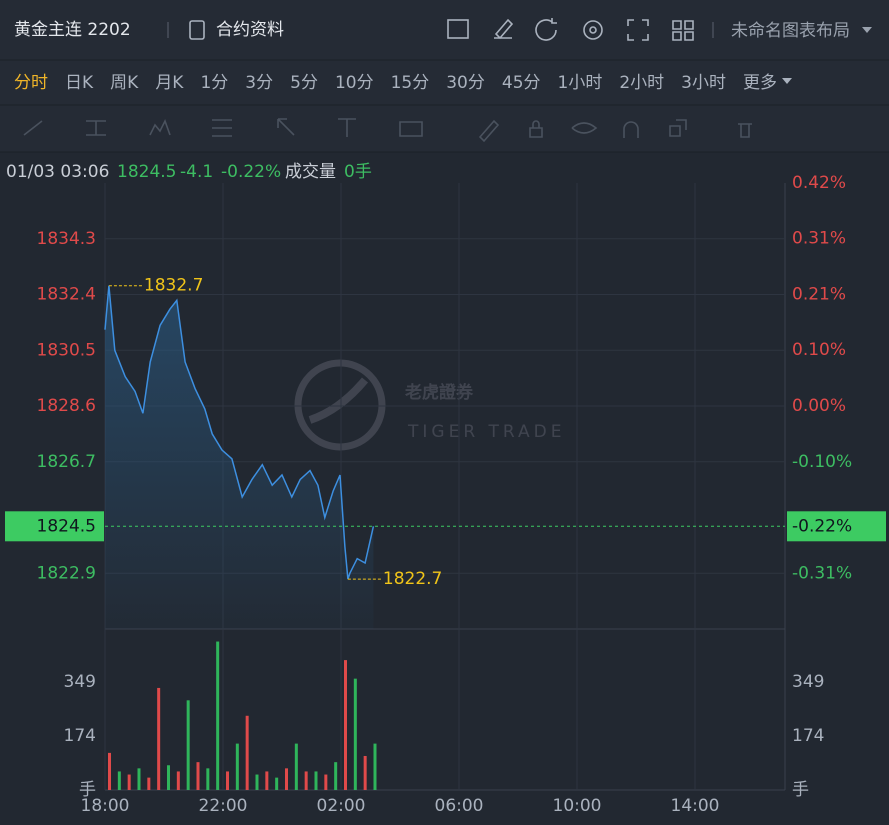 The width and height of the screenshot is (889, 825). I want to click on interval-tab: 1分, so click(214, 83).